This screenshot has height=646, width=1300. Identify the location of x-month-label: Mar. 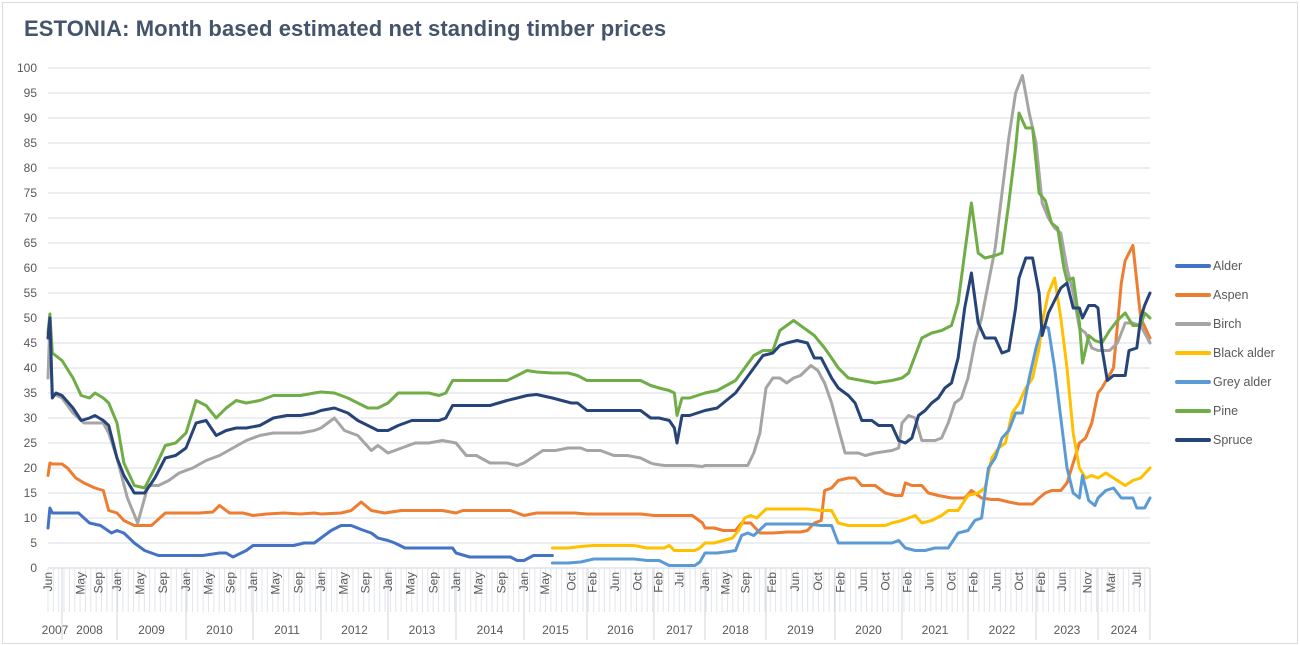
(1111, 582).